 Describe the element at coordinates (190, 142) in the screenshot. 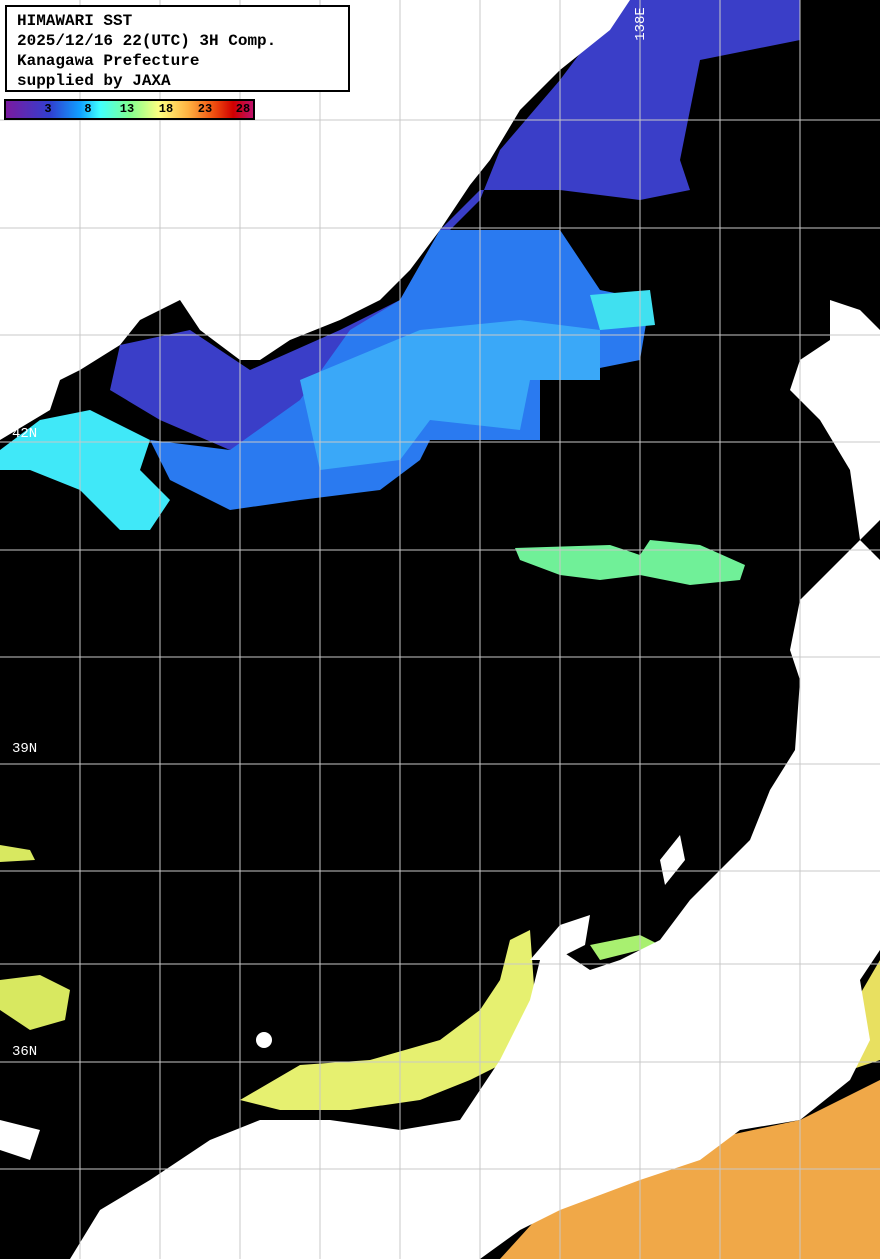

I see `land-top-left-island` at that location.